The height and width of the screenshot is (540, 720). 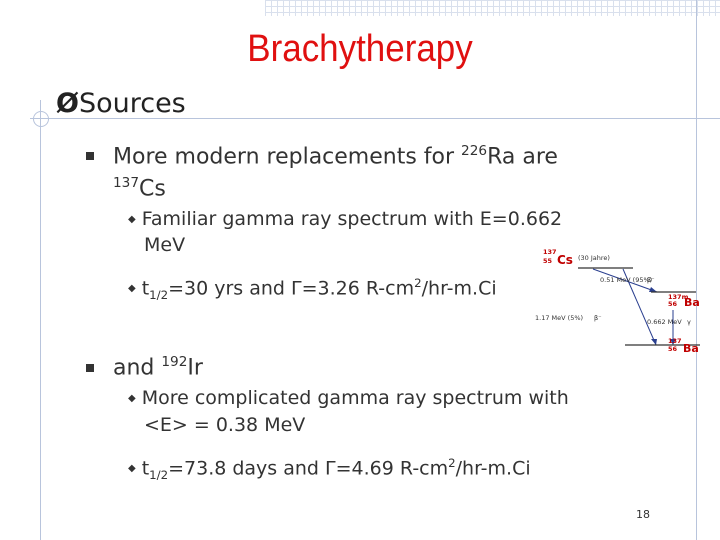 I want to click on bullet2-sub2-mid: =73.8 days and, so click(x=247, y=468).